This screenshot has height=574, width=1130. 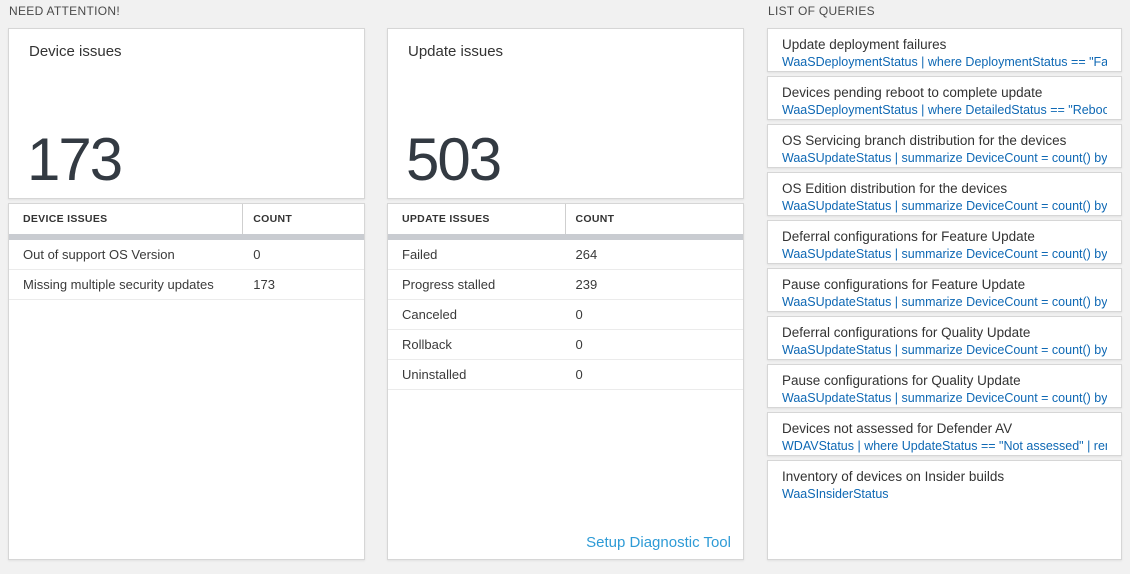 What do you see at coordinates (895, 188) in the screenshot?
I see `query-title: OS Edition distribution for the devices` at bounding box center [895, 188].